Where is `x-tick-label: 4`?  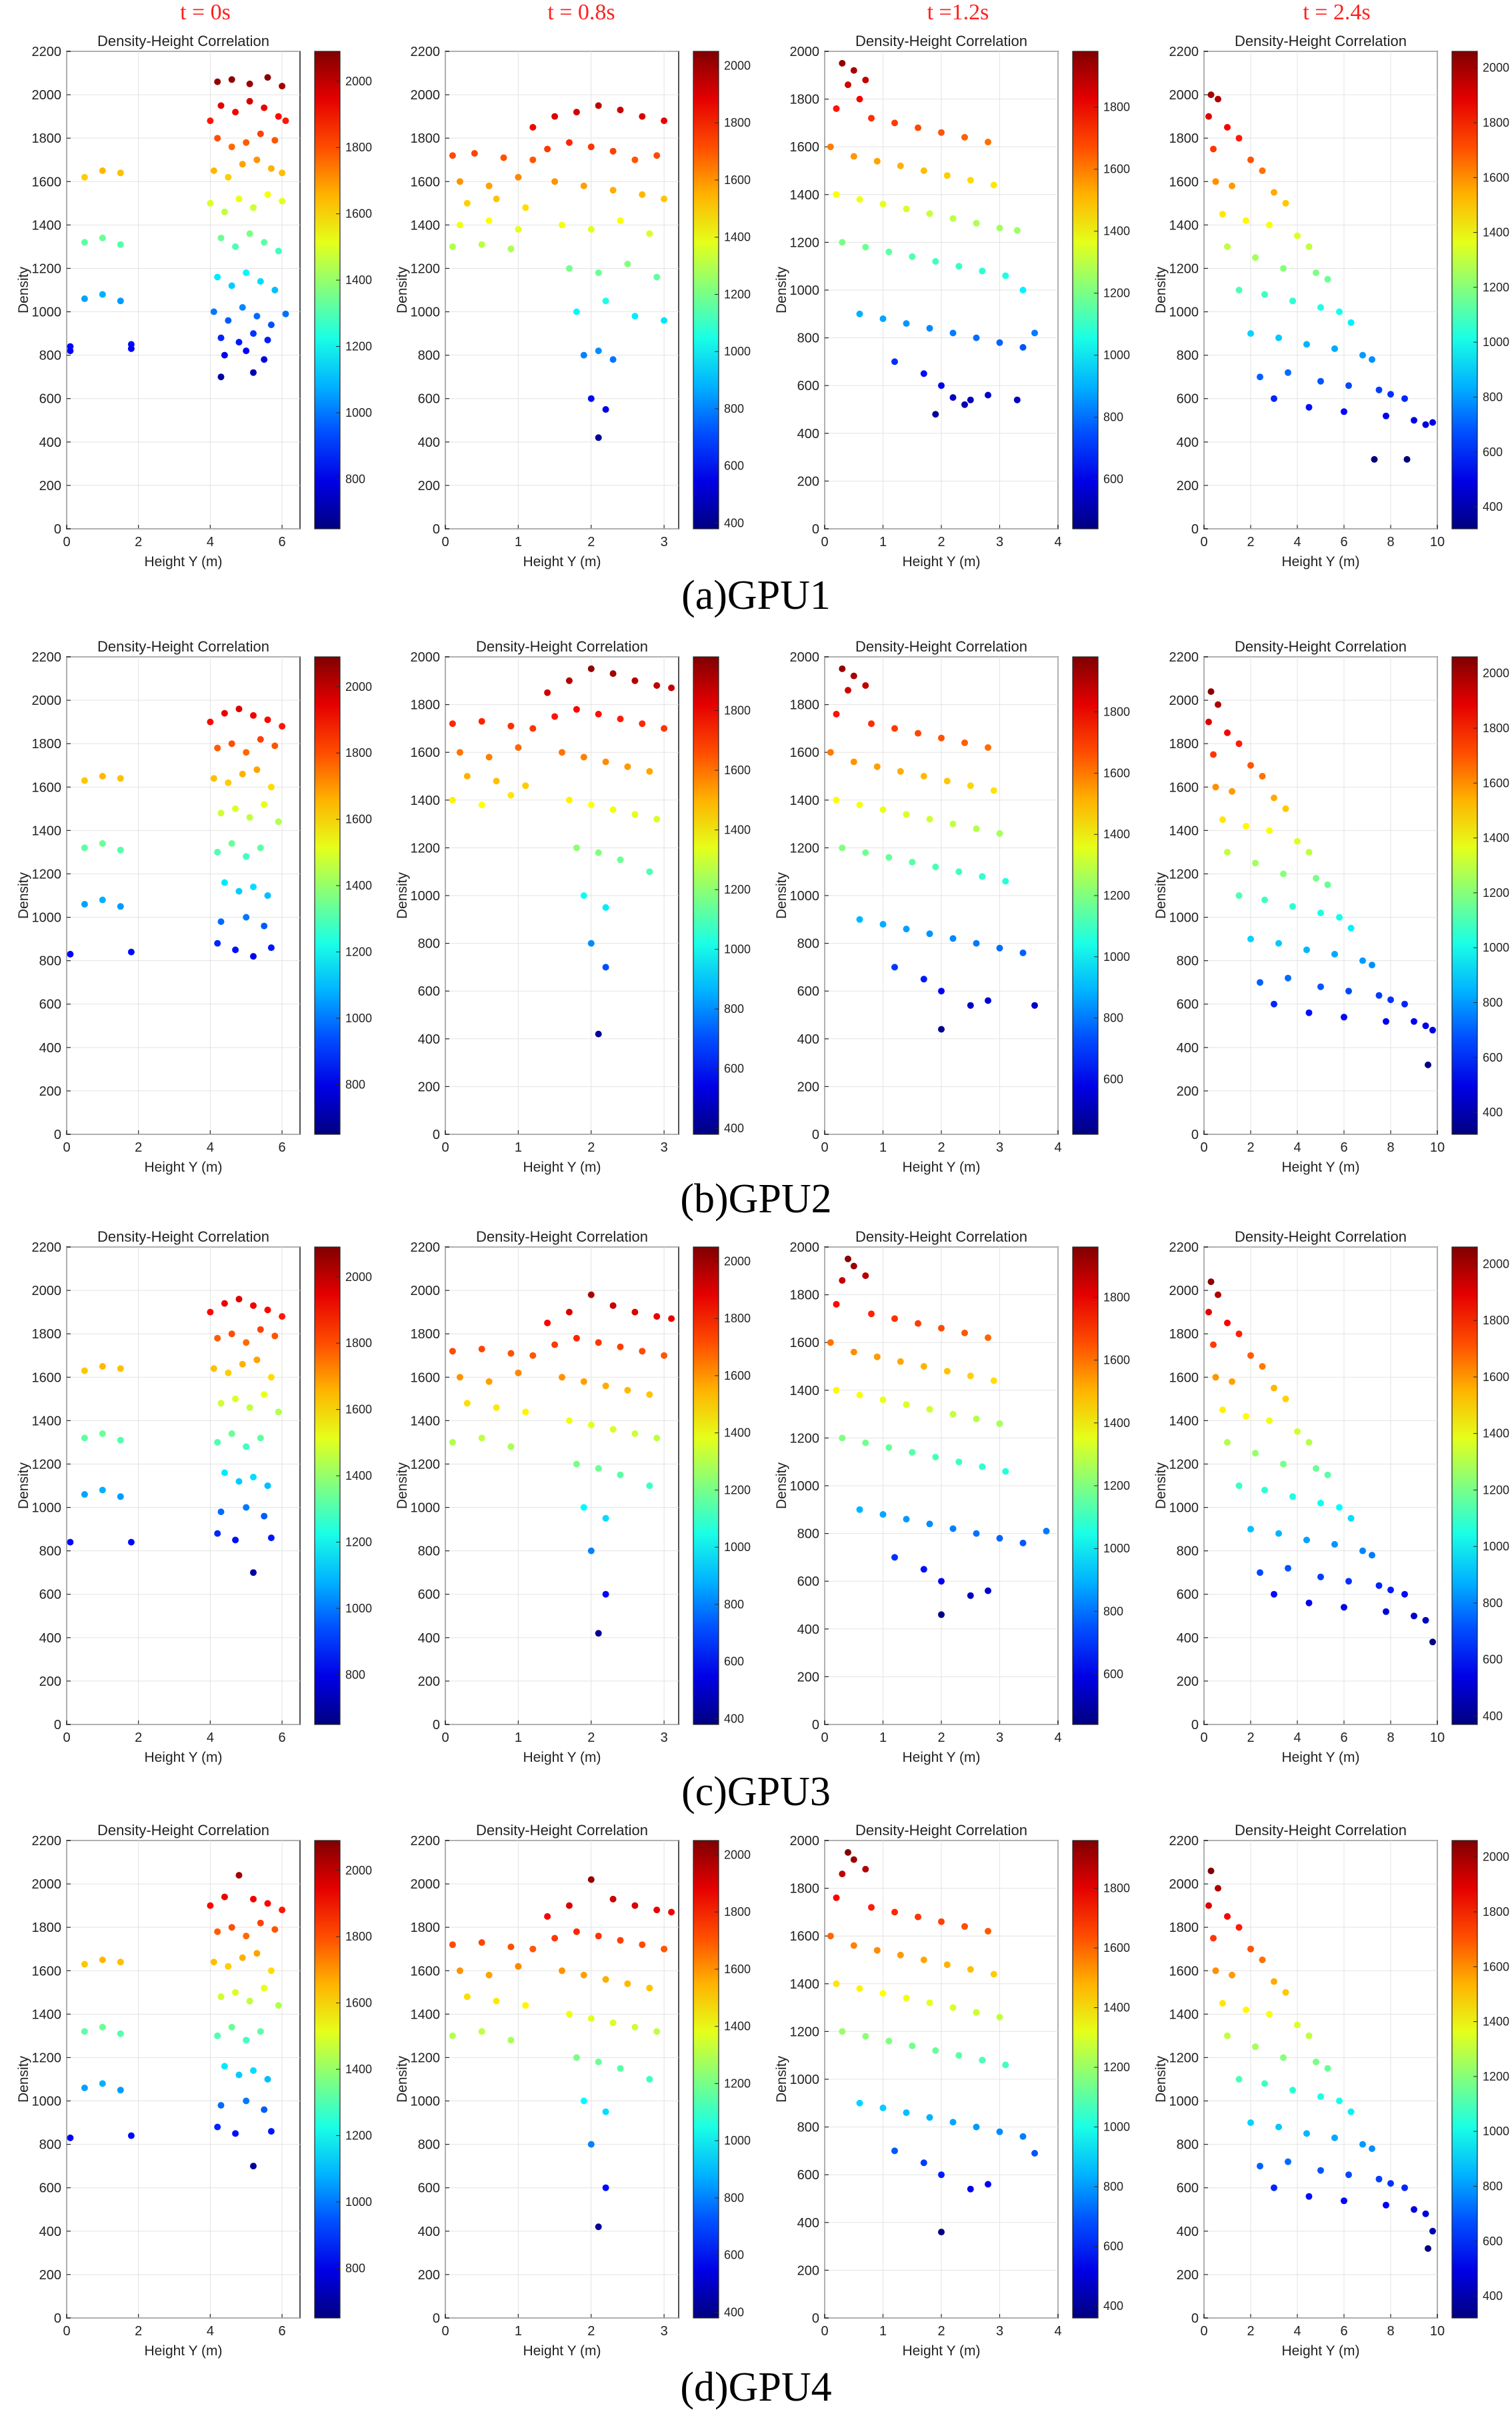 x-tick-label: 4 is located at coordinates (1057, 1147).